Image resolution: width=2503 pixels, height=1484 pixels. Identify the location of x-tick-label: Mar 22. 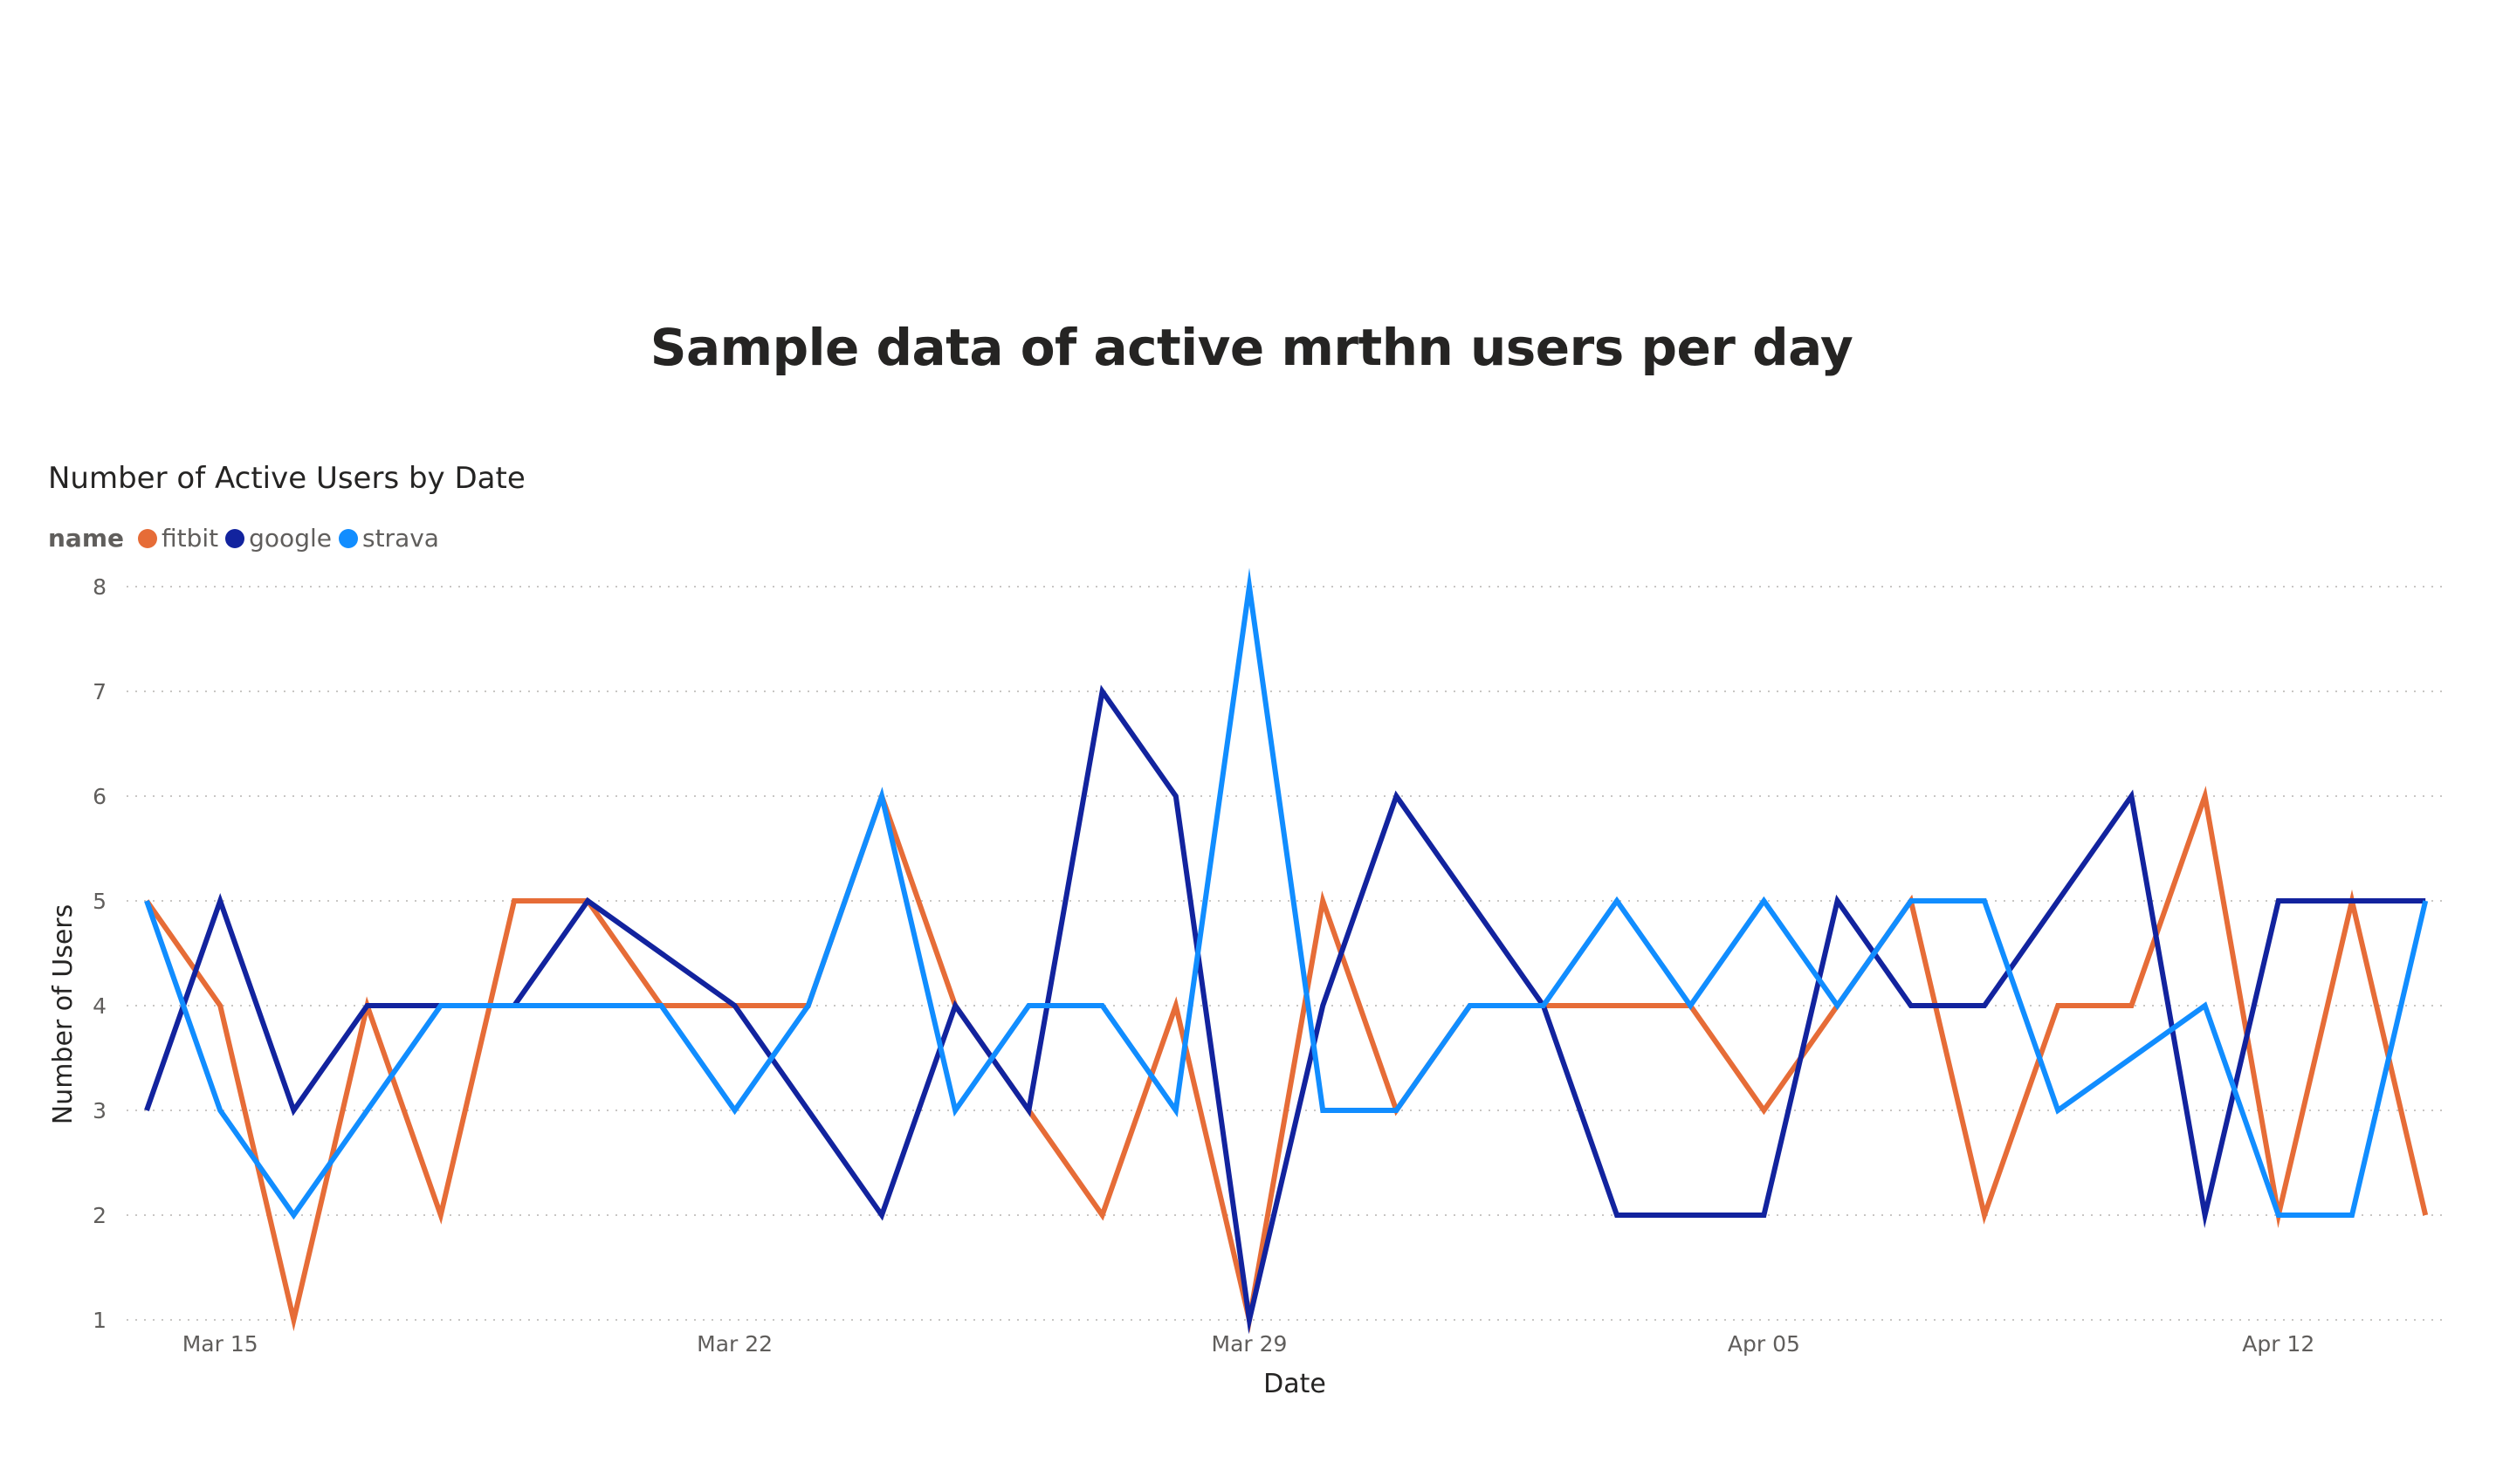
(735, 1344).